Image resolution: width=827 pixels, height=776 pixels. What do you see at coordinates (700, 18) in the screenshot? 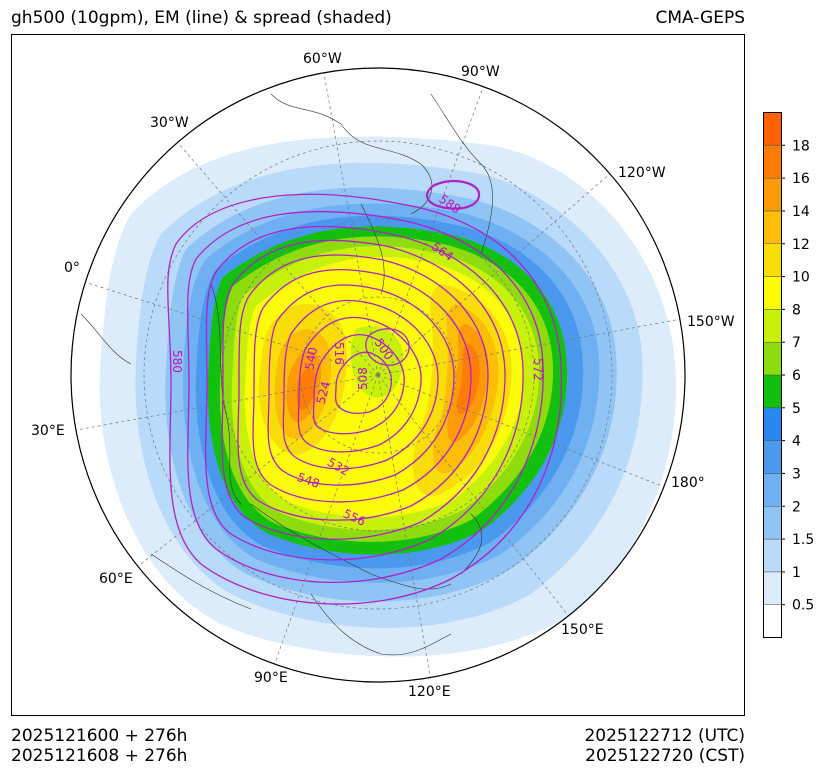
I see `model-name: CMA-GEPS` at bounding box center [700, 18].